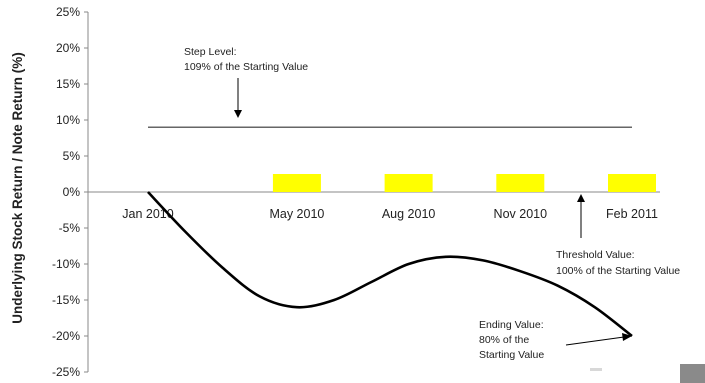  I want to click on coupon-bars, so click(464, 183).